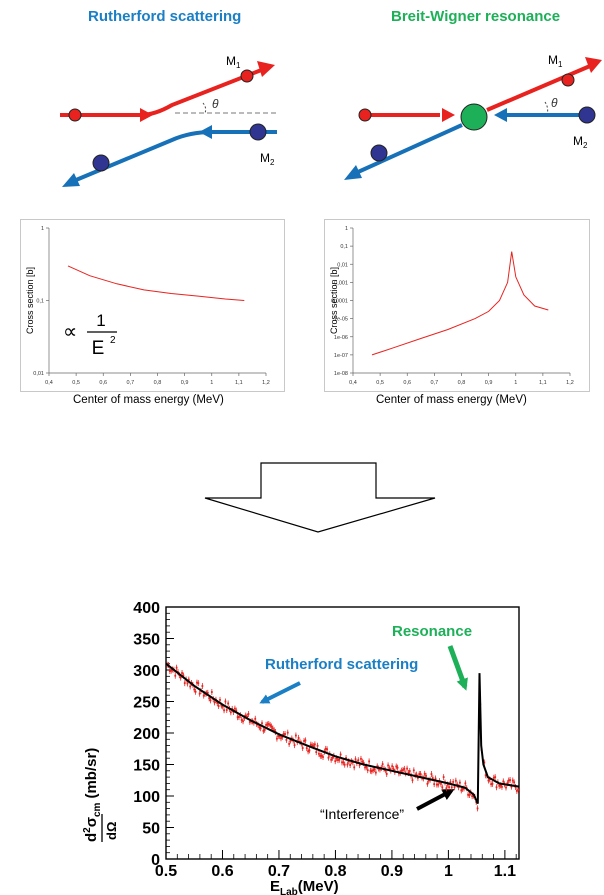  I want to click on particle-m2-after, so click(101, 163).